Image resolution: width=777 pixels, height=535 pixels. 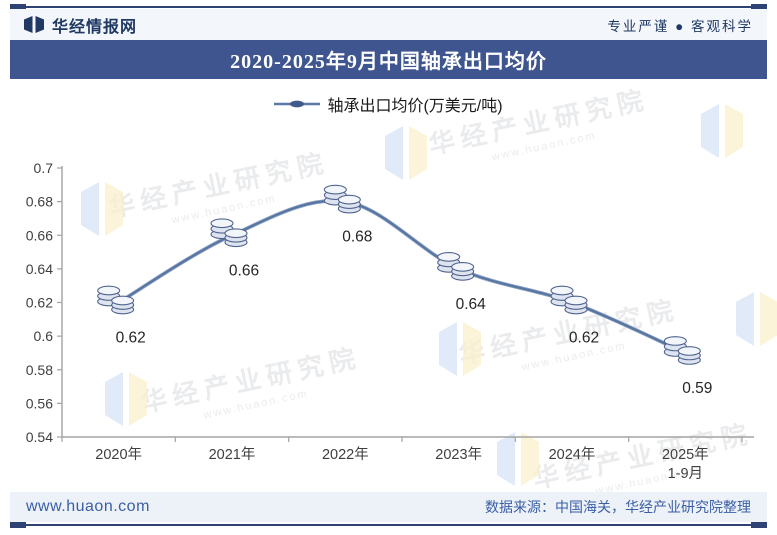 What do you see at coordinates (388, 507) in the screenshot?
I see `footer-strip: www.huaon.com 数据来源：中国海关，华经产业研究院整理` at bounding box center [388, 507].